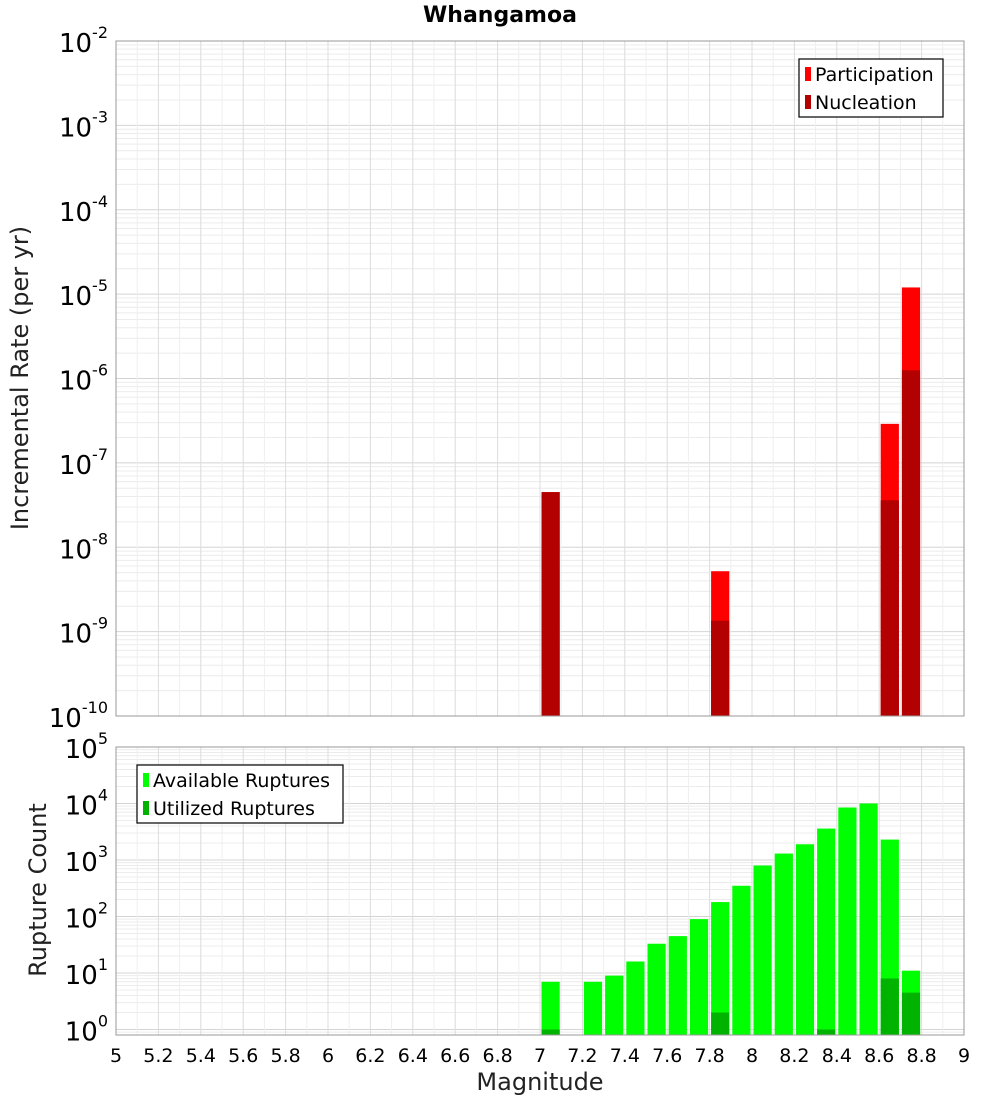 The height and width of the screenshot is (1100, 1000). Describe the element at coordinates (413, 1056) in the screenshot. I see `x-tick-label: 6.4` at that location.